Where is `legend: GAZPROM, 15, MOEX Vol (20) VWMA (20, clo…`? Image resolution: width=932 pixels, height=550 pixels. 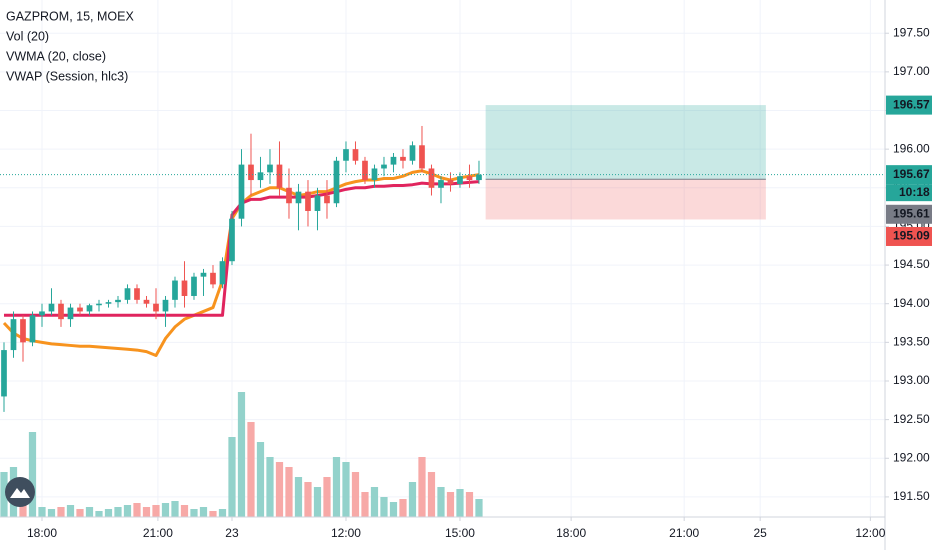
legend: GAZPROM, 15, MOEX Vol (20) VWMA (20, clo… is located at coordinates (70, 46).